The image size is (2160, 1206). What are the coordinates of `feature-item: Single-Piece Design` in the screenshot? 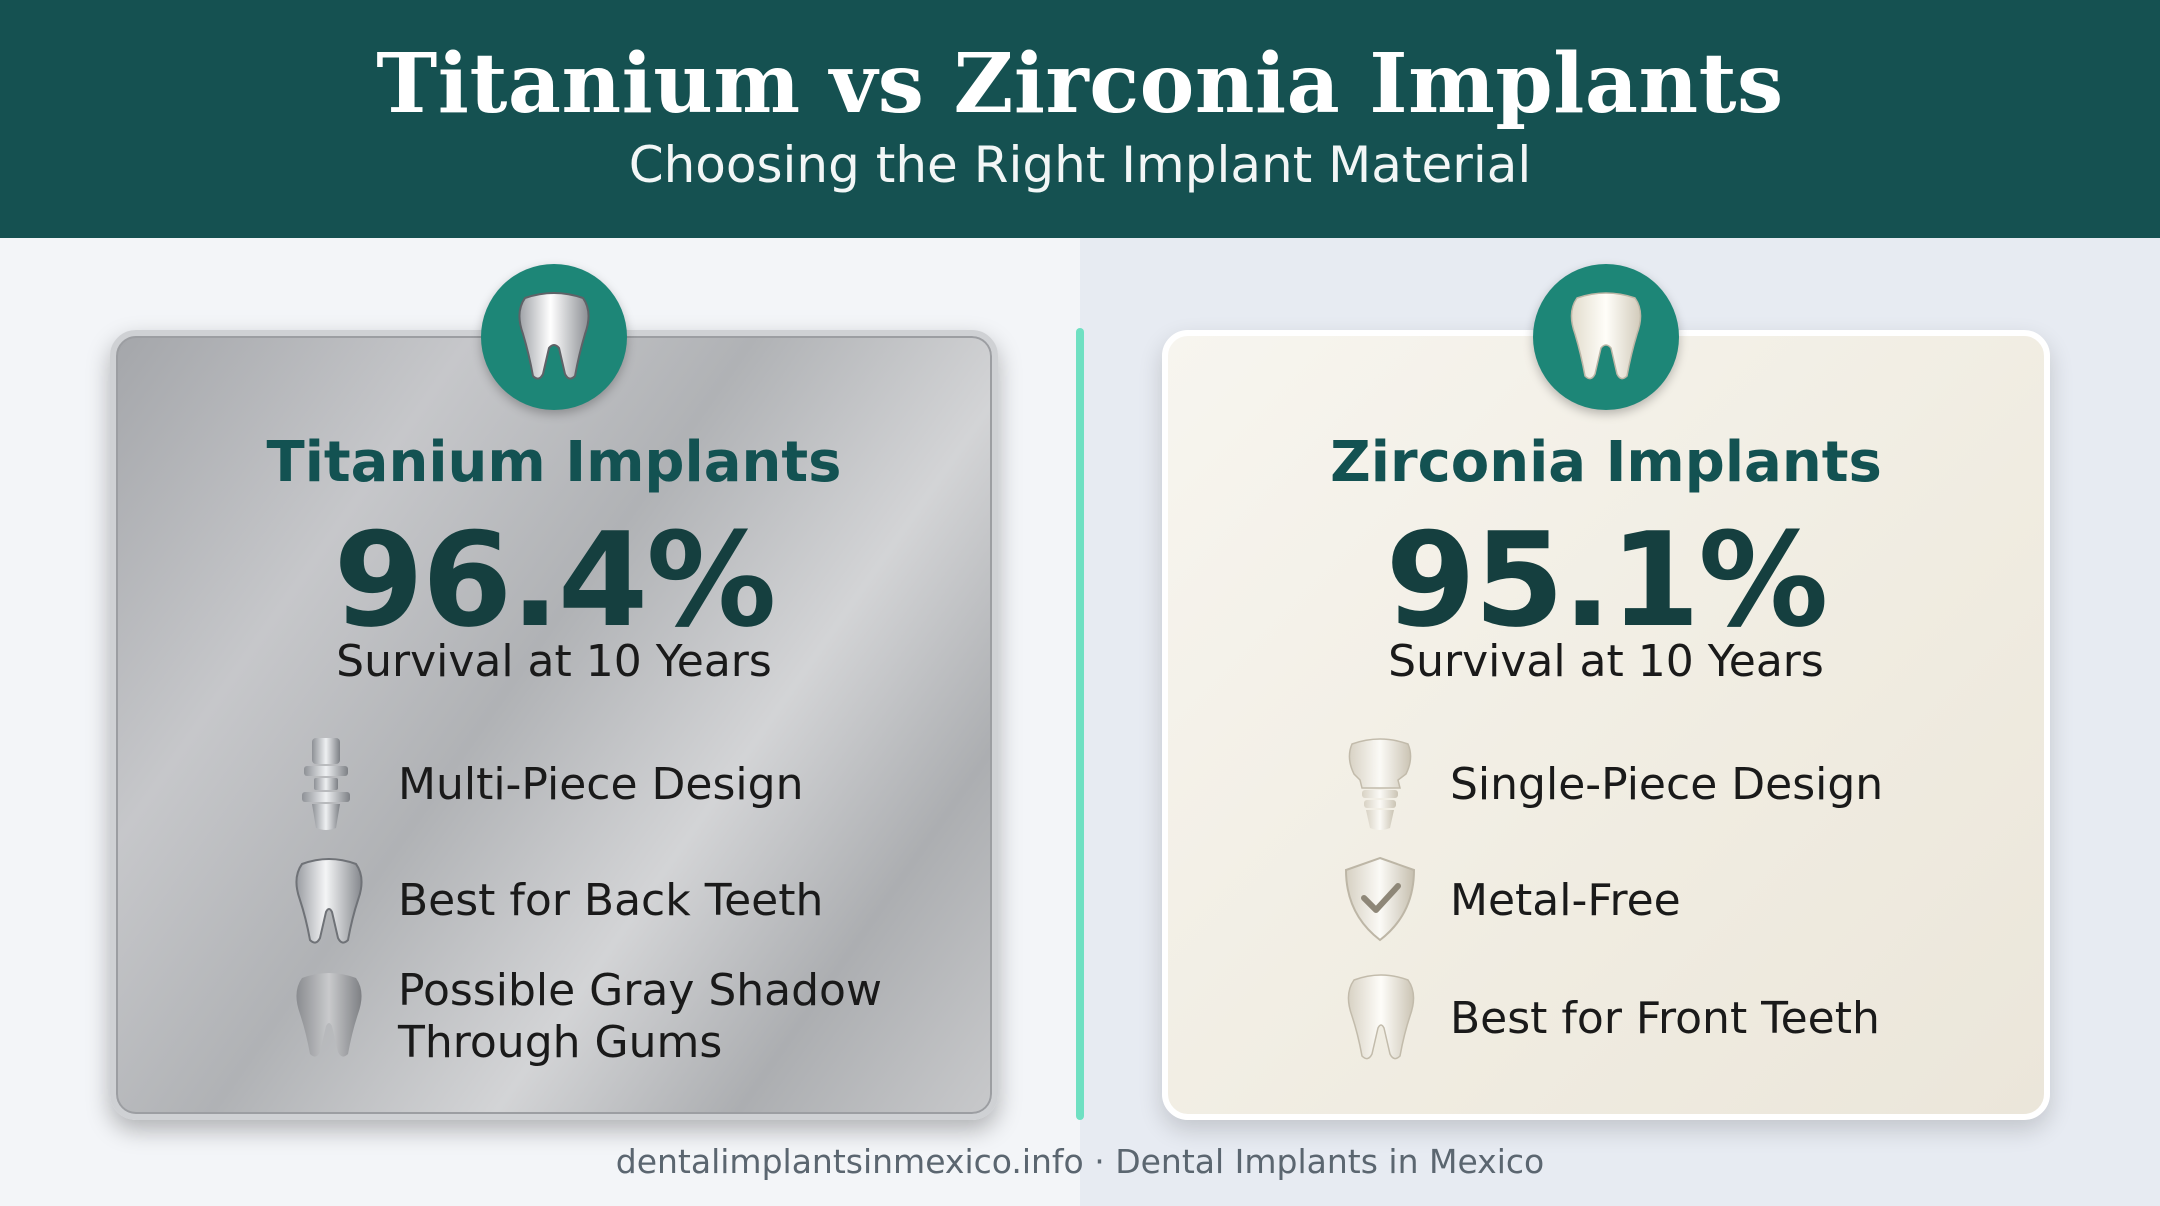 It's located at (1606, 786).